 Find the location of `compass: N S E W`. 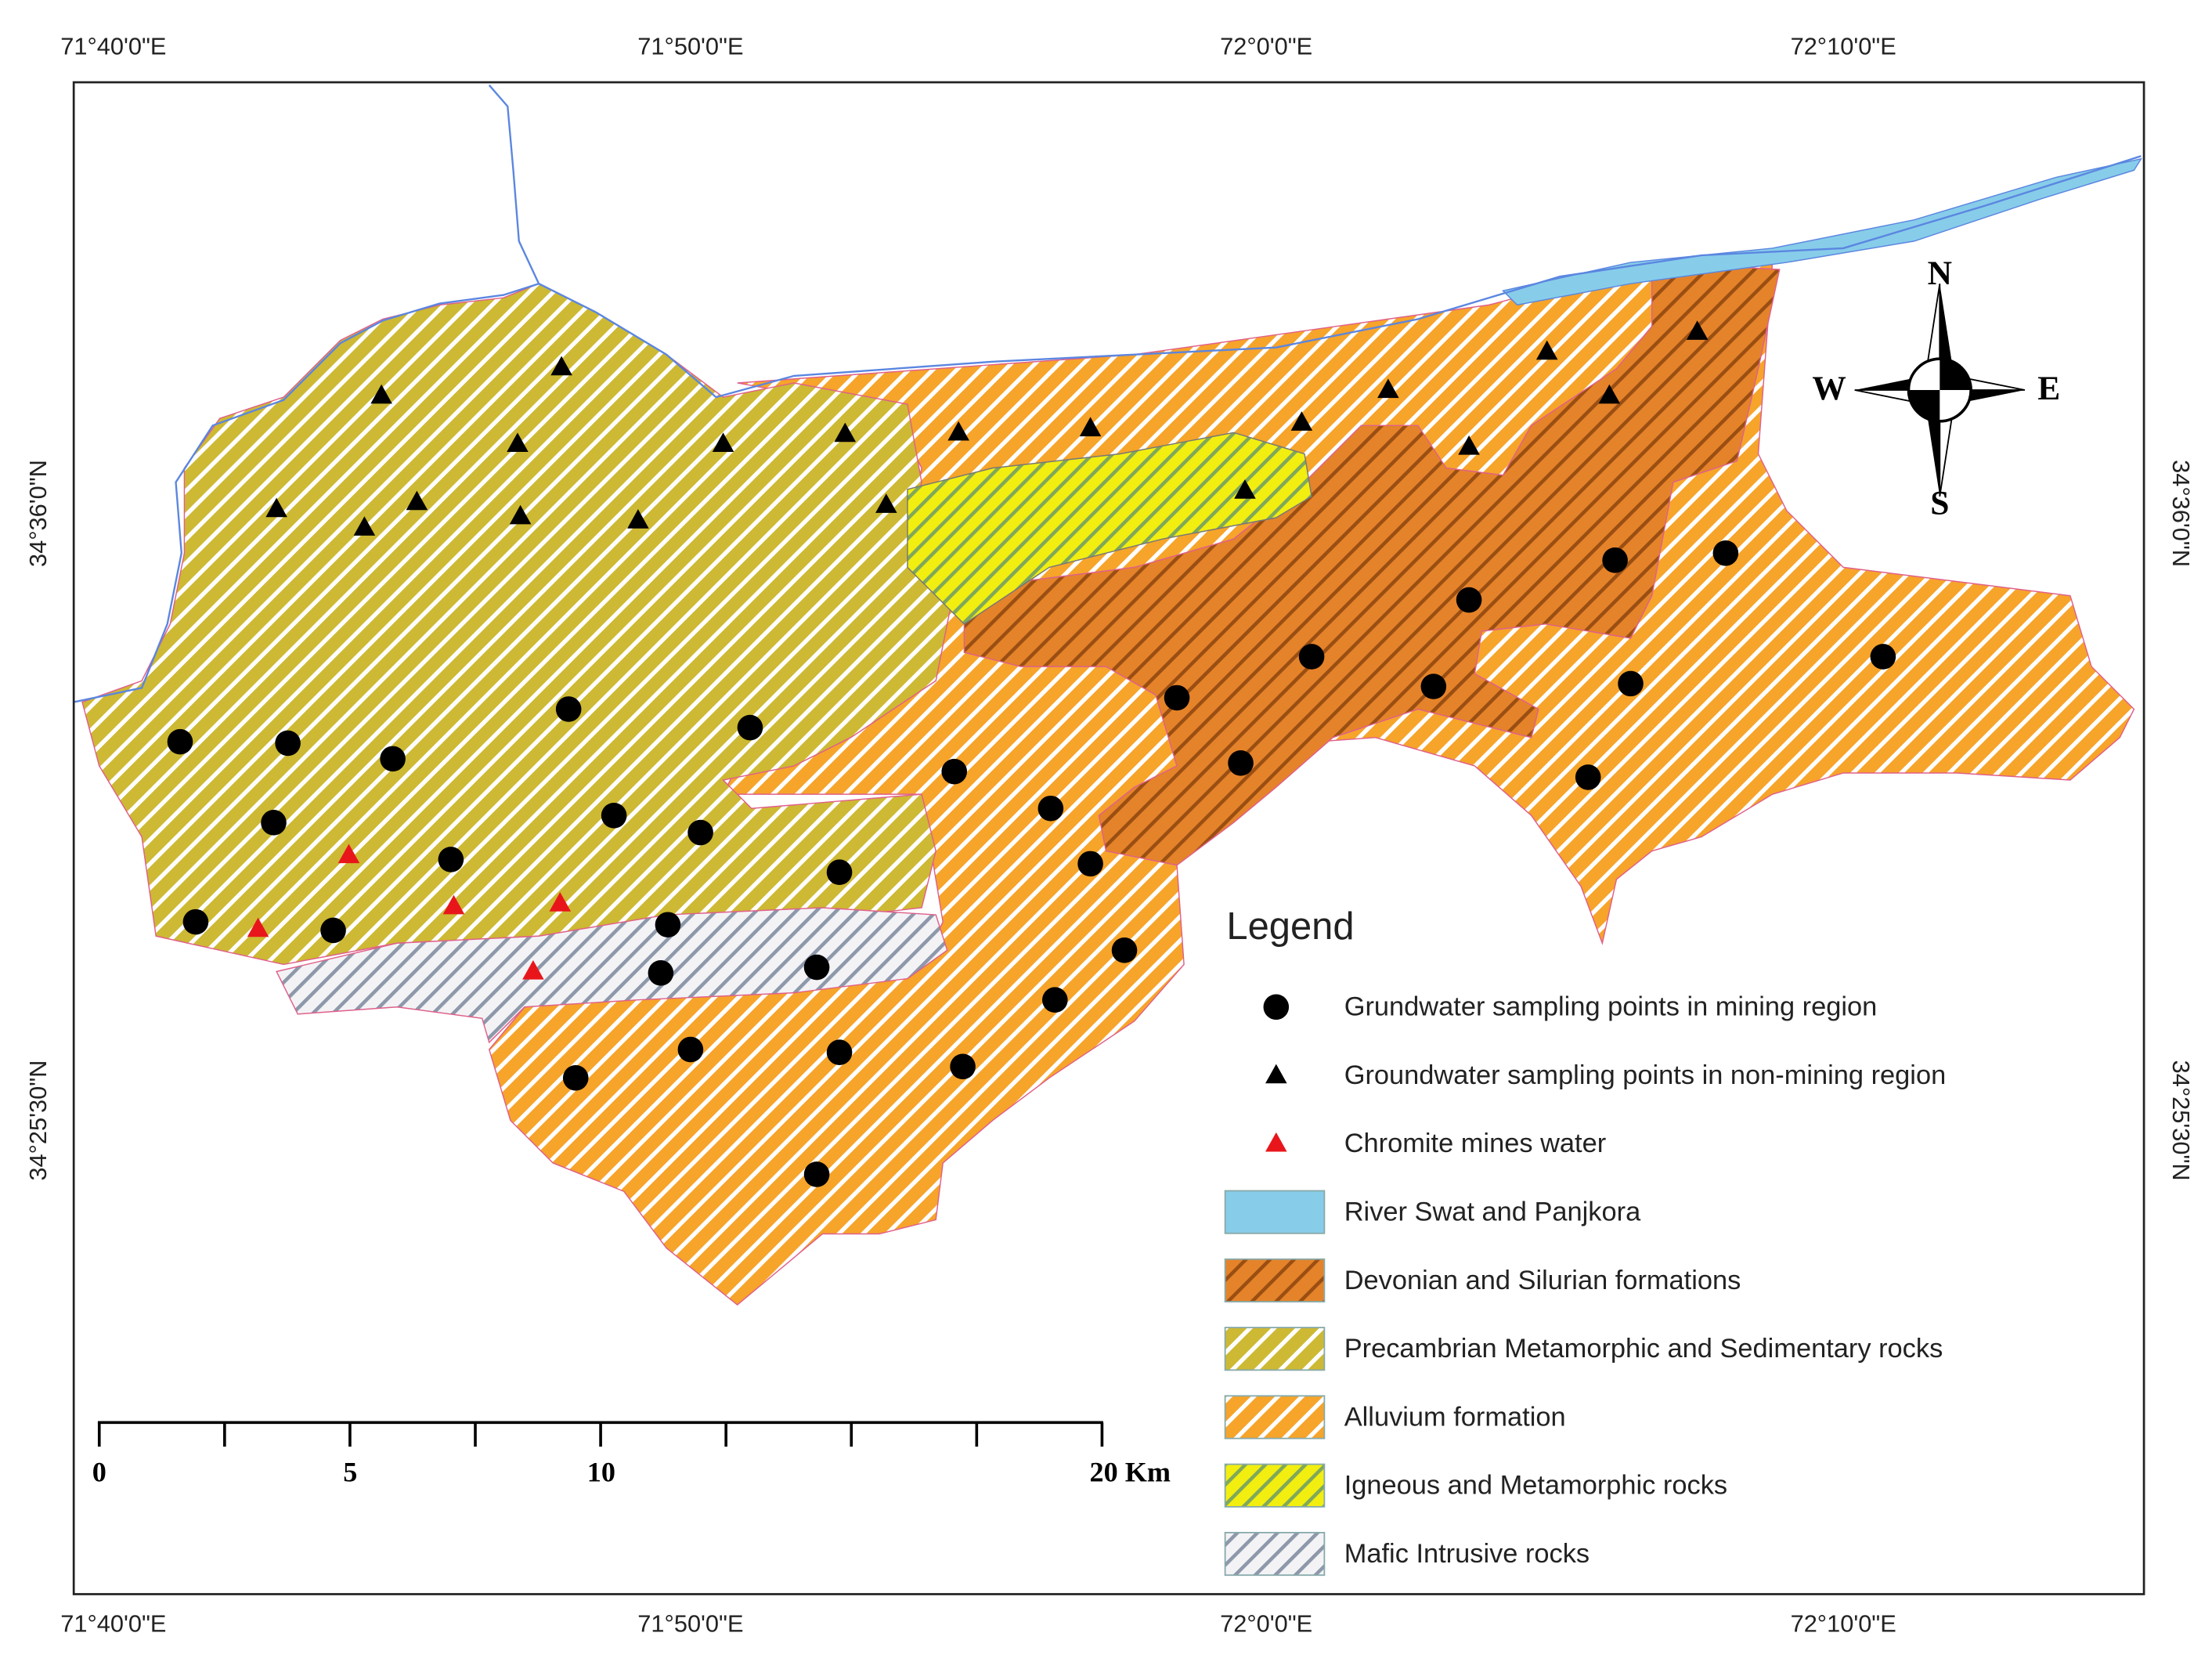

compass: N S E W is located at coordinates (1936, 388).